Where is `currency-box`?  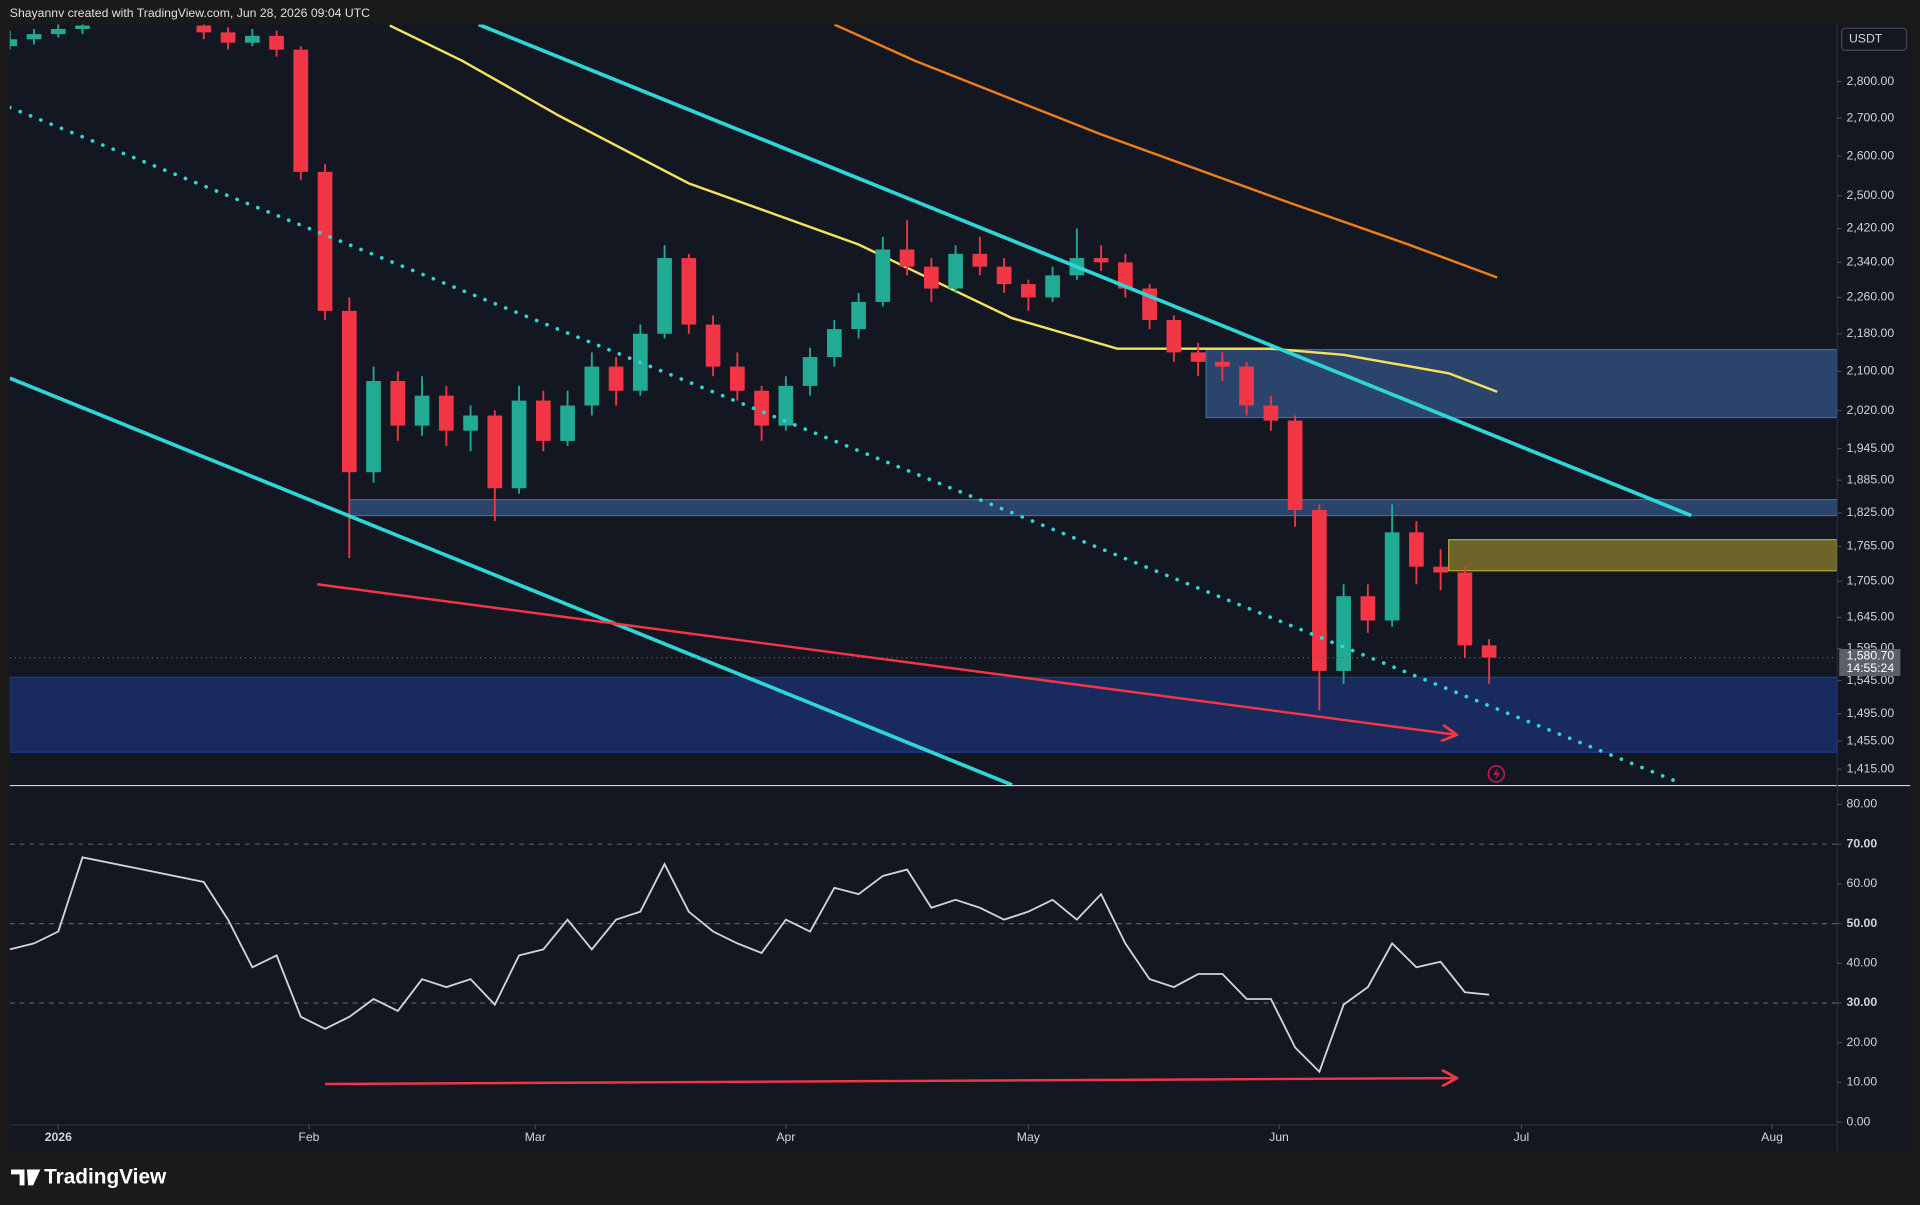
currency-box is located at coordinates (1874, 39).